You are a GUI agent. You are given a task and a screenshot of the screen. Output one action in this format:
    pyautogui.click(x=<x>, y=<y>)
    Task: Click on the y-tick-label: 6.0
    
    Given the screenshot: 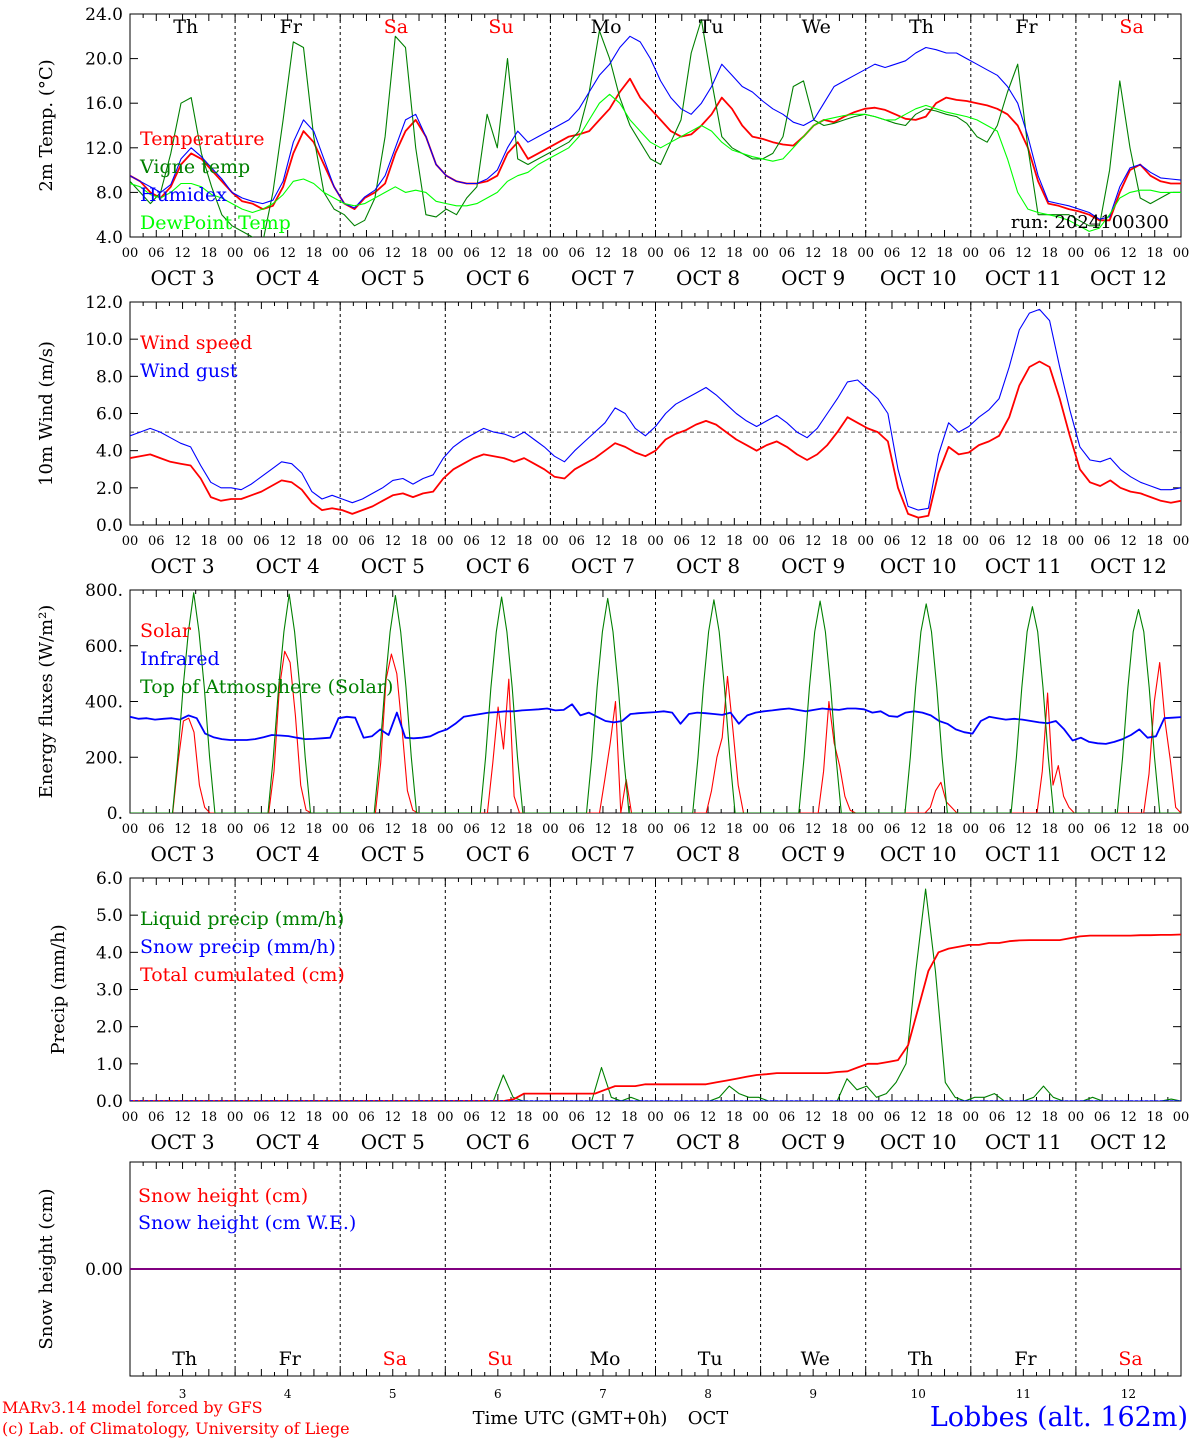 What is the action you would take?
    pyautogui.click(x=109, y=879)
    